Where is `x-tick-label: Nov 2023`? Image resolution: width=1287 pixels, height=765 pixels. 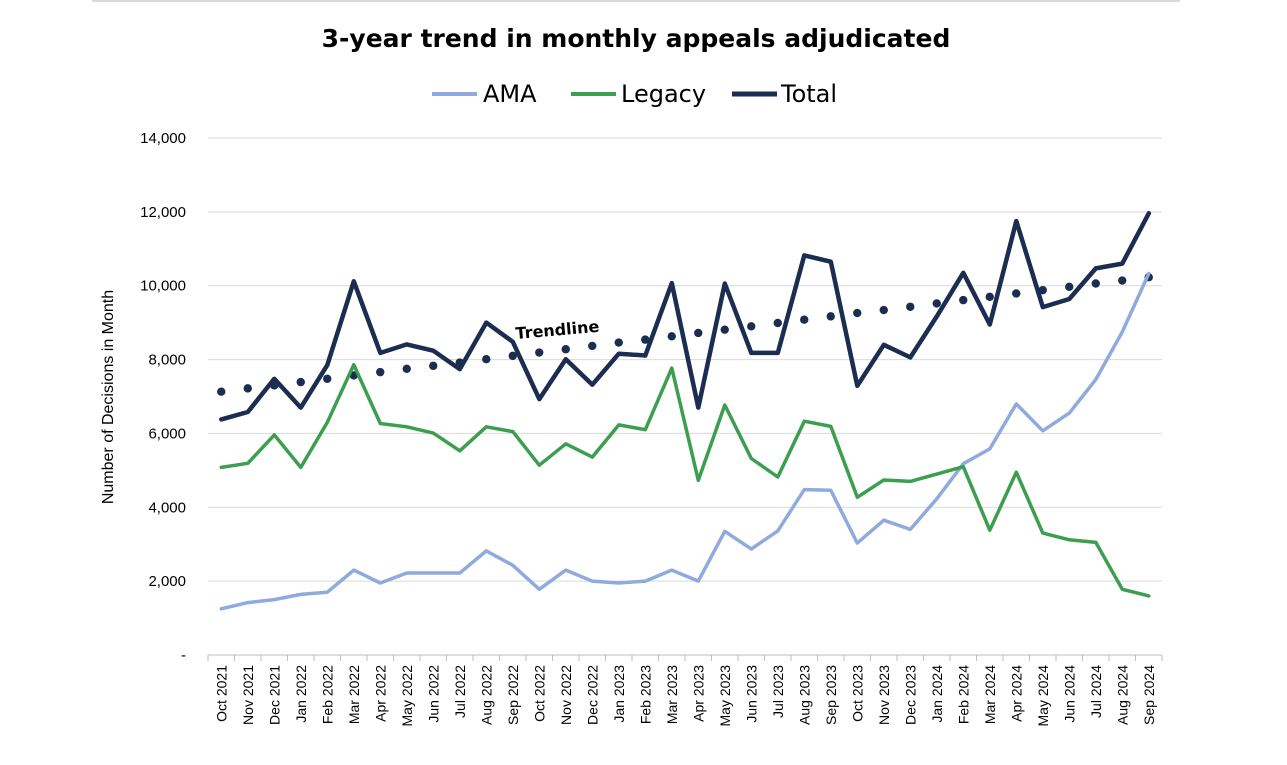
x-tick-label: Nov 2023 is located at coordinates (884, 695).